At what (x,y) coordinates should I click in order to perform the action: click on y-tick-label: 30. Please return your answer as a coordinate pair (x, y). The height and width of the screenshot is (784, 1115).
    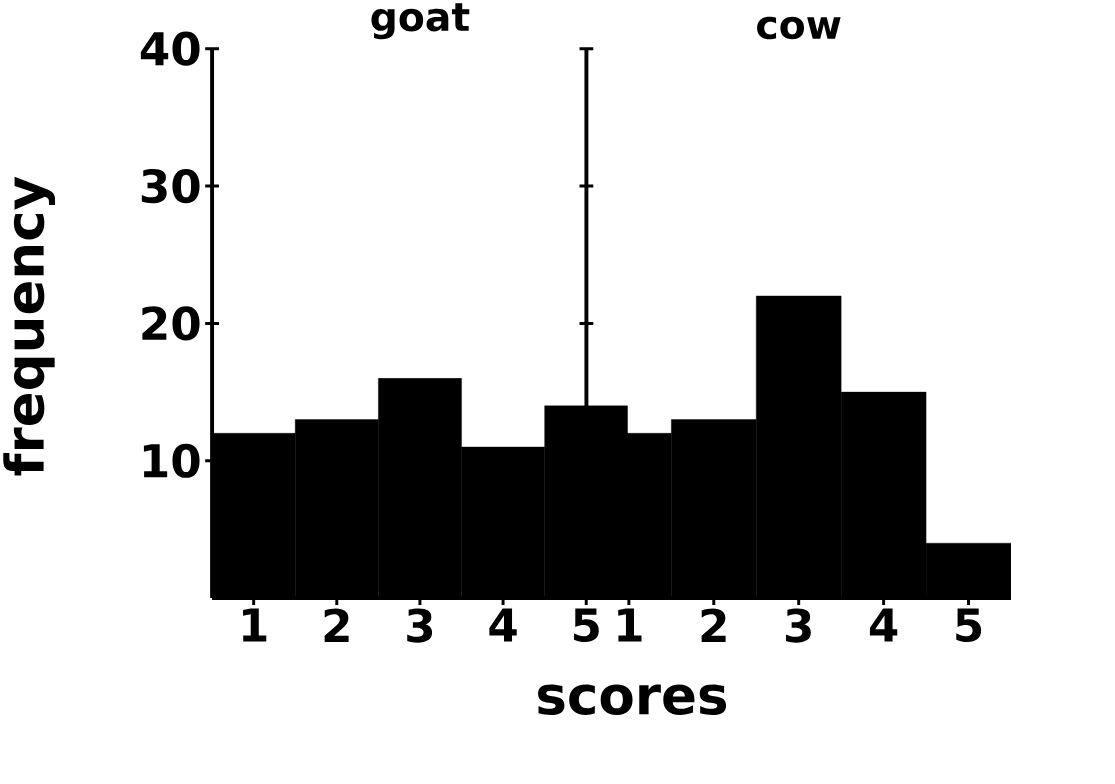
    Looking at the image, I should click on (170, 186).